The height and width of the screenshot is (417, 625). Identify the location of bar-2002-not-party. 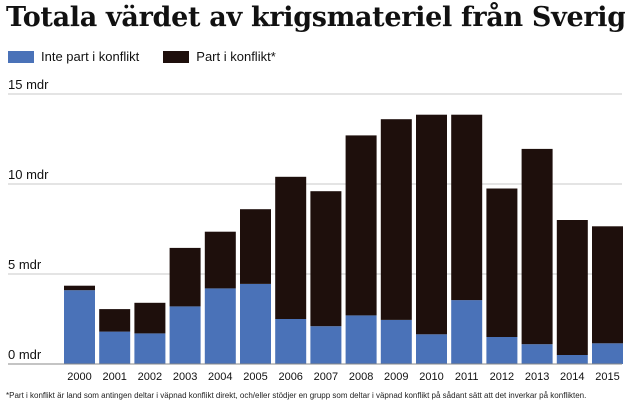
(150, 348).